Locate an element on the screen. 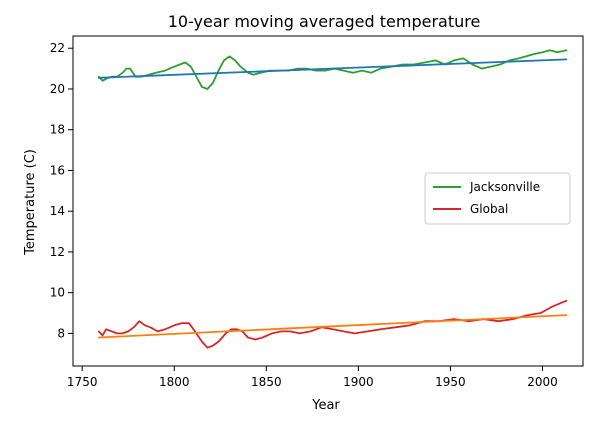 This screenshot has width=604, height=426. series-line-global is located at coordinates (332, 324).